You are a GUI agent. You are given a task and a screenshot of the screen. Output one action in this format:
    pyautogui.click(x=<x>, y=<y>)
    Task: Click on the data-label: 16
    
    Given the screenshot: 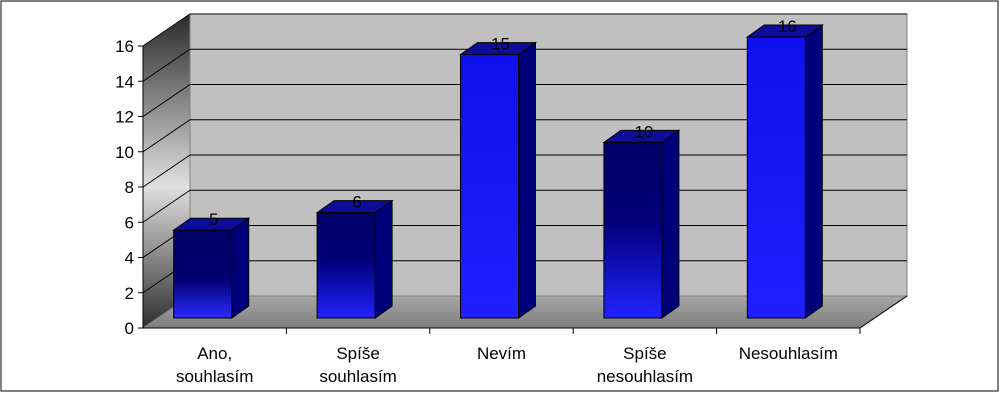 What is the action you would take?
    pyautogui.click(x=787, y=26)
    